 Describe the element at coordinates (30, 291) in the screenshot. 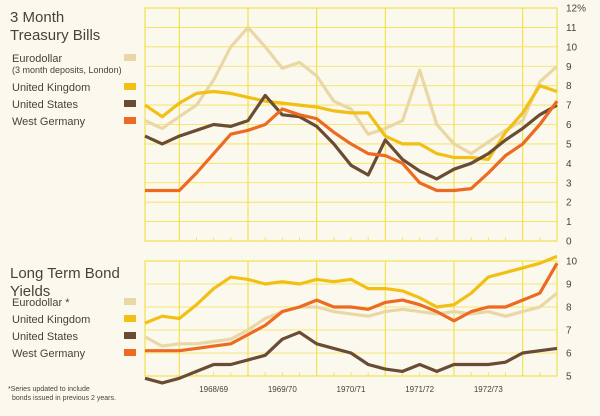

I see `bottom-chart-title-line2: Yields` at that location.